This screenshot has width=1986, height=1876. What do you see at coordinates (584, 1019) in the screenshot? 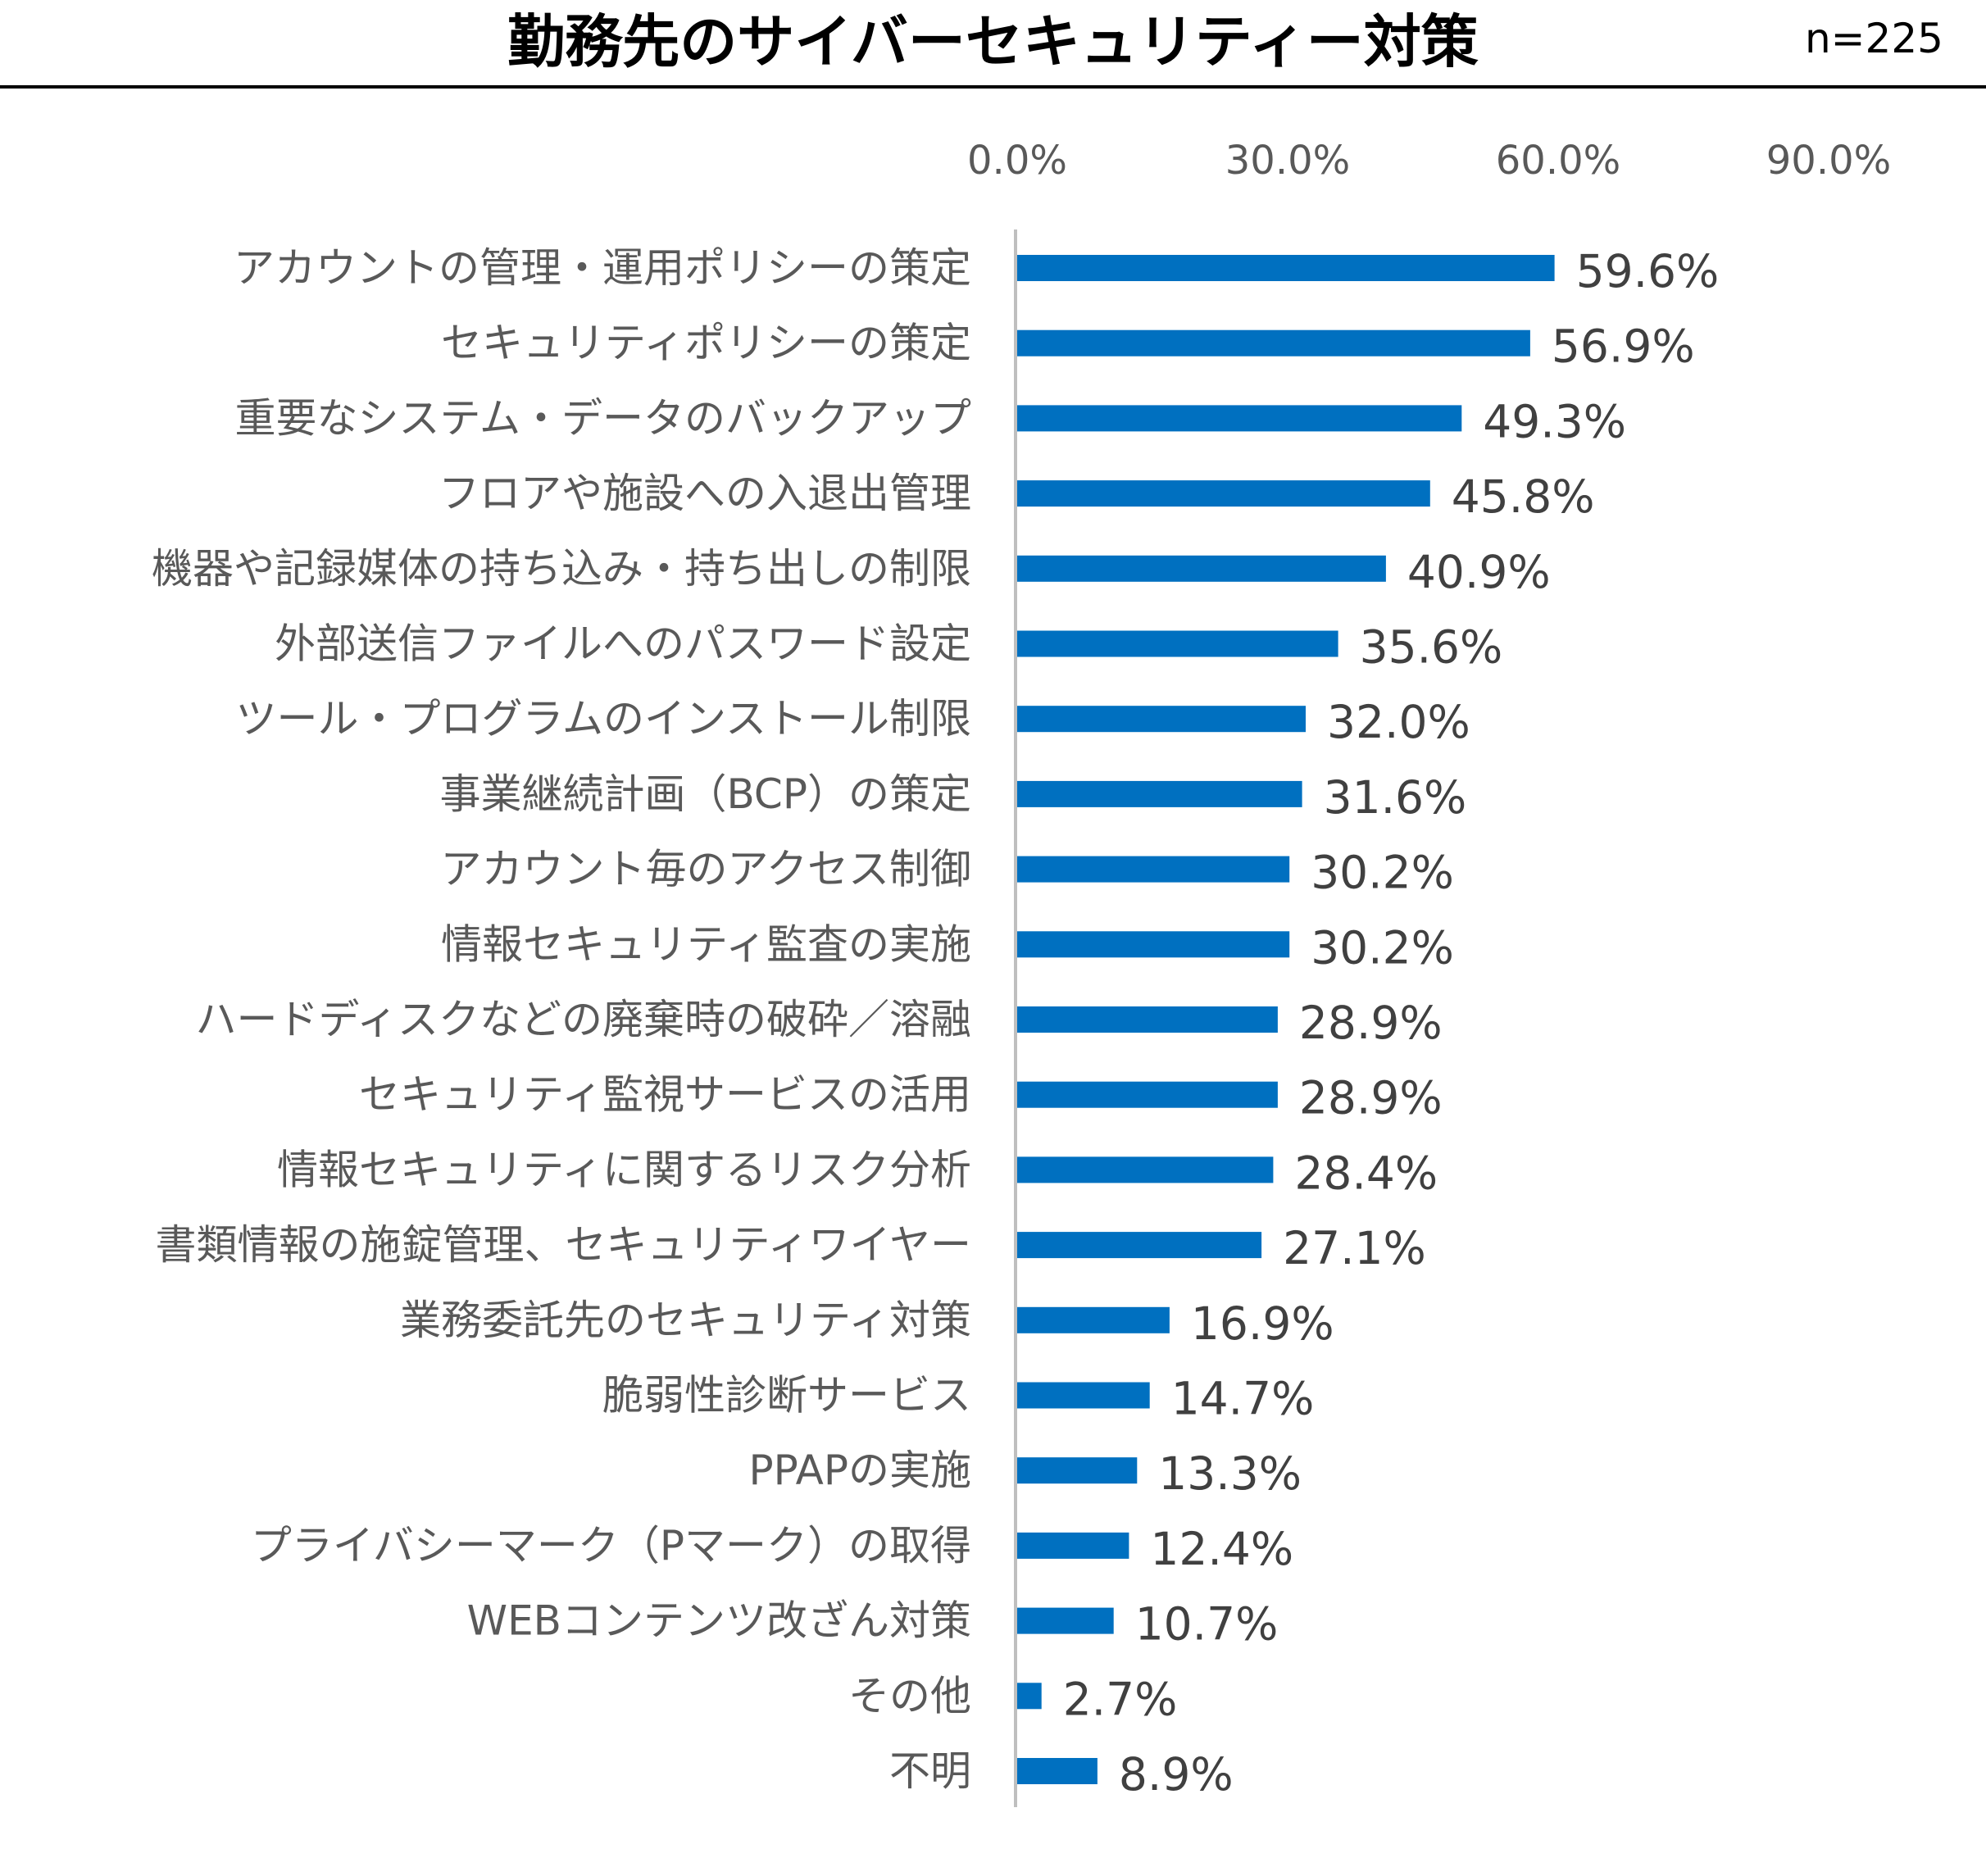
I see `category-label: ハードディスクなどの廃棄時の破砕／溶融` at bounding box center [584, 1019].